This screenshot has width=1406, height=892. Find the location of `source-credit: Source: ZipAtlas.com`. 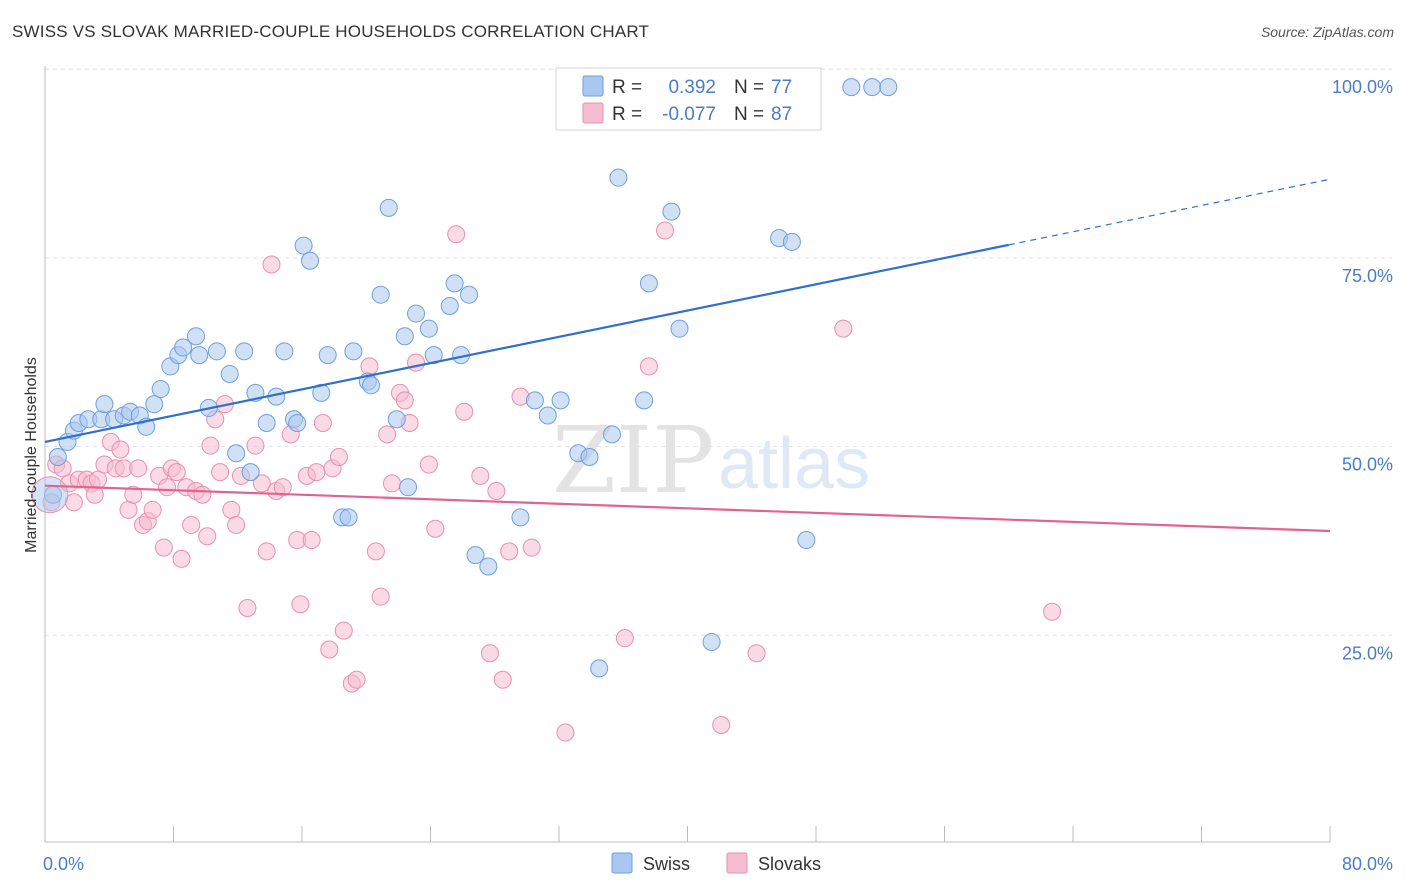

source-credit: Source: ZipAtlas.com is located at coordinates (1327, 32).